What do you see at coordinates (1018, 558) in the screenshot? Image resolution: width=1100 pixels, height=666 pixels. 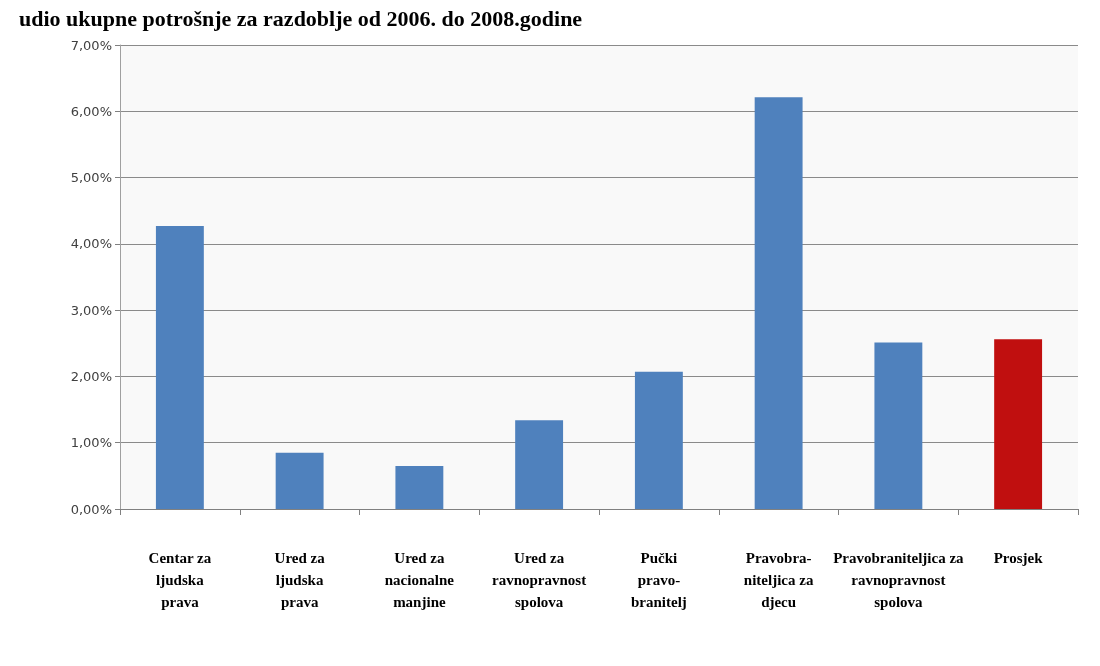 I see `x-tick-label: Prosjek` at bounding box center [1018, 558].